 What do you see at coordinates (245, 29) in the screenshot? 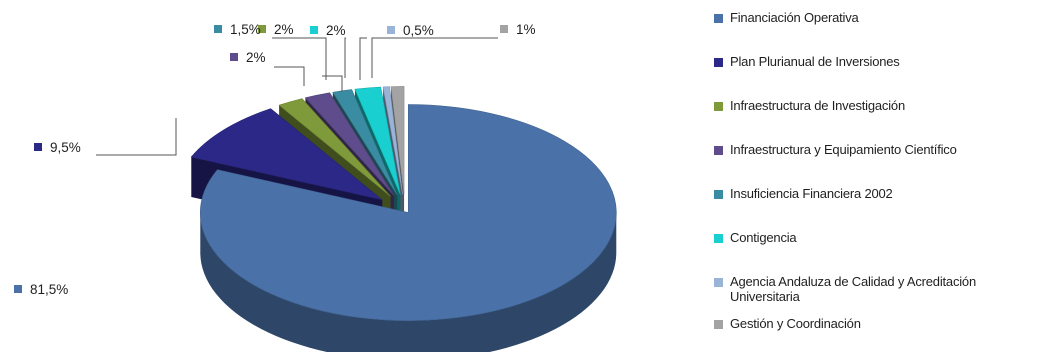
I see `data-label-text: 1,5%` at bounding box center [245, 29].